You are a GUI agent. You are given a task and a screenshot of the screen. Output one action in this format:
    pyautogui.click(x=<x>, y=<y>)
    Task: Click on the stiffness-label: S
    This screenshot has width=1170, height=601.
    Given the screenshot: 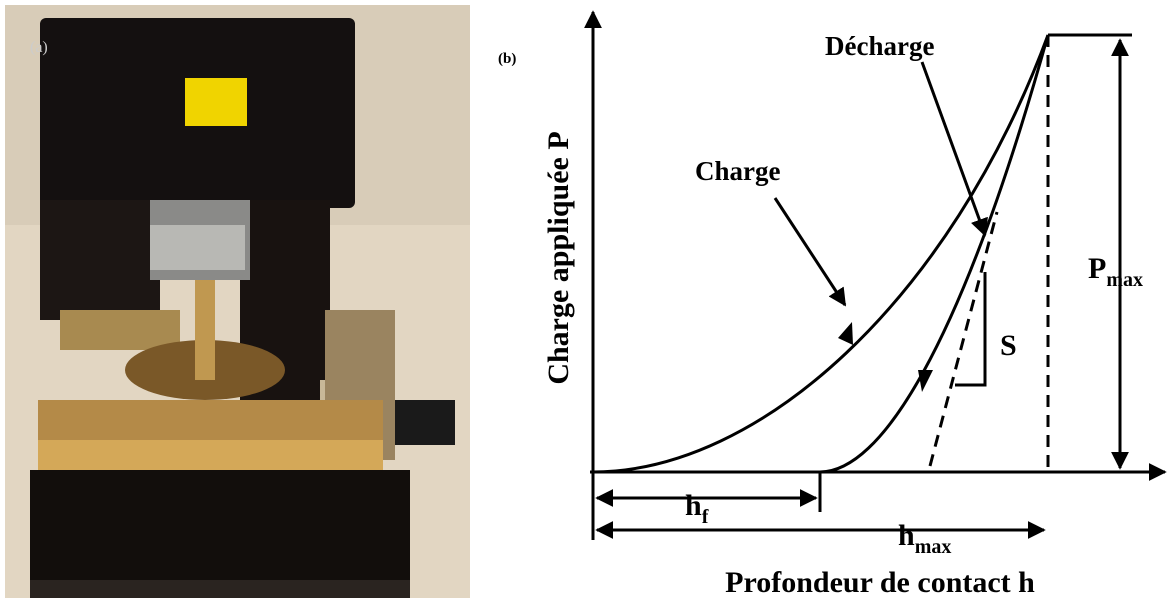 What is the action you would take?
    pyautogui.click(x=1008, y=345)
    